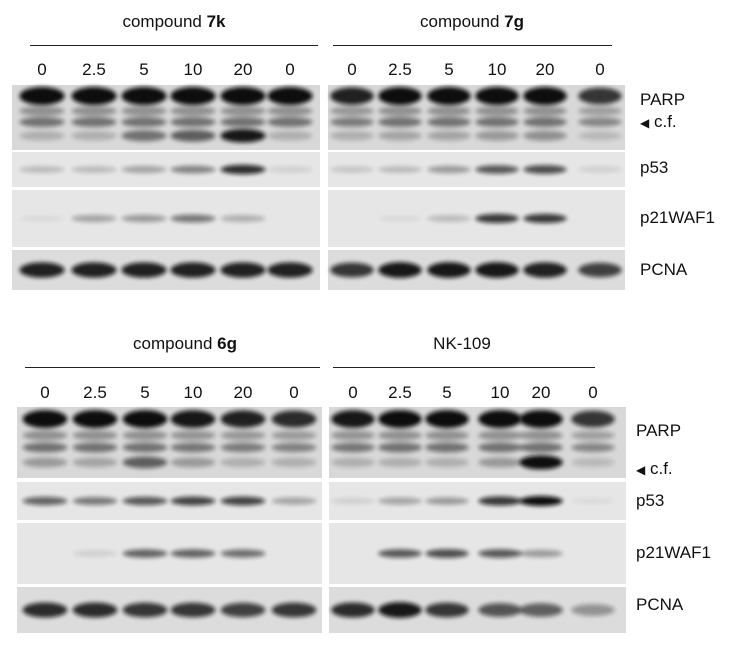 The height and width of the screenshot is (647, 745). I want to click on panel-title-6g: compound 6g, so click(185, 343).